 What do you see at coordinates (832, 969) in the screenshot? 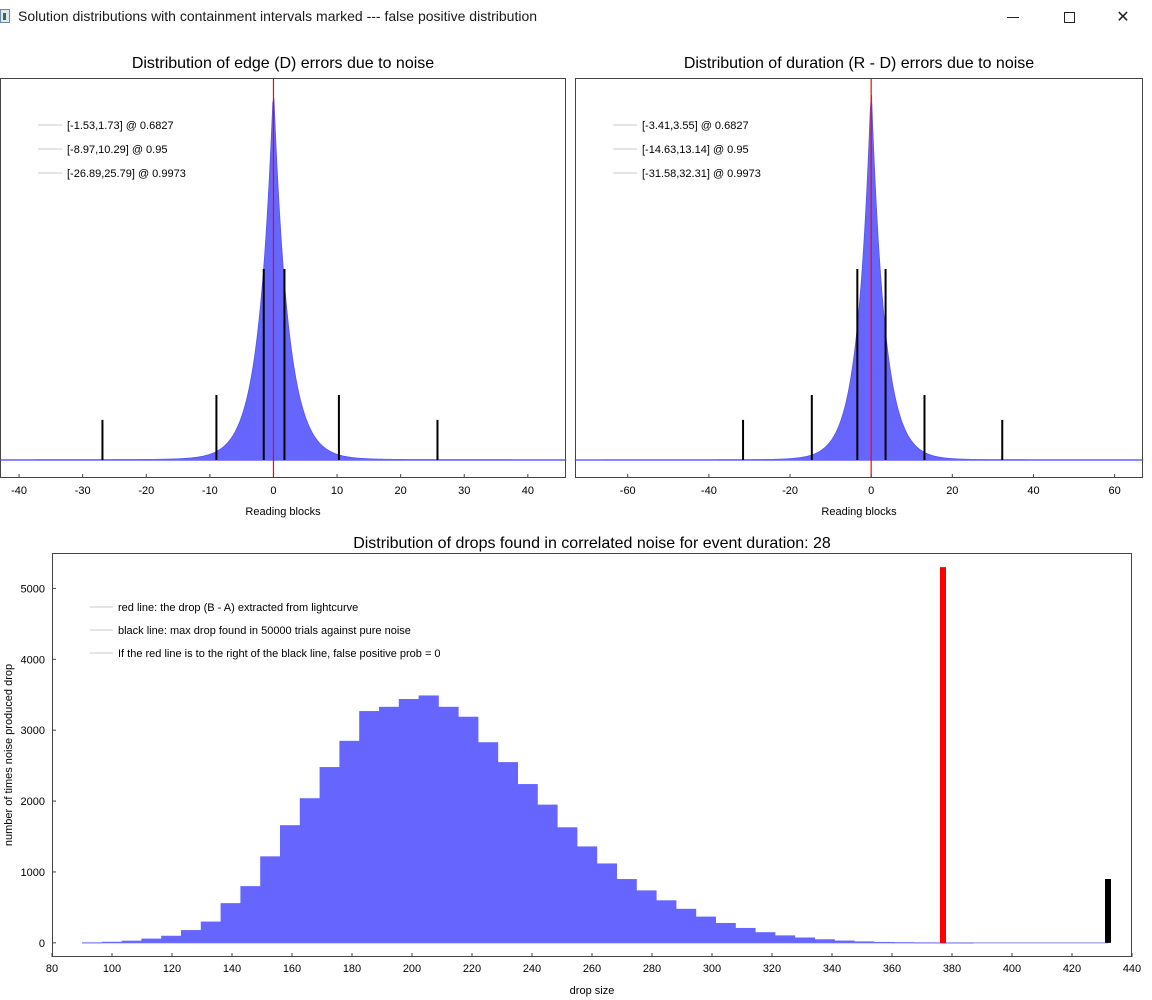
I see `x-tick-label: 340` at bounding box center [832, 969].